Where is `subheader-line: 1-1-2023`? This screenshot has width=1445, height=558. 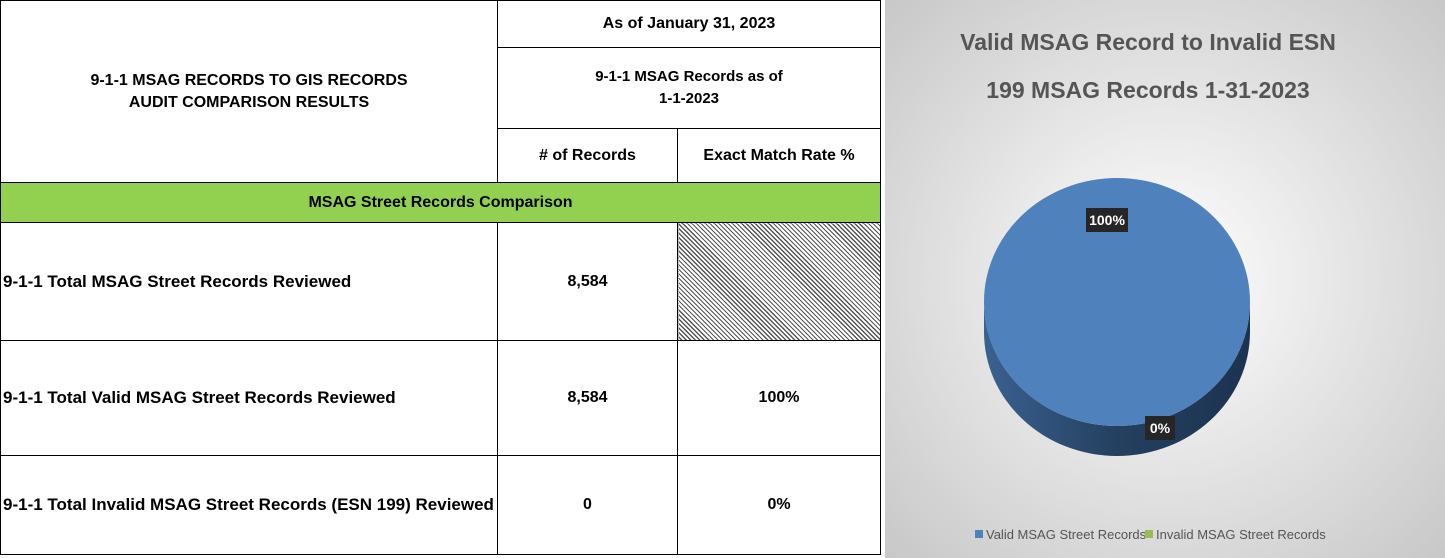
subheader-line: 1-1-2023 is located at coordinates (689, 98).